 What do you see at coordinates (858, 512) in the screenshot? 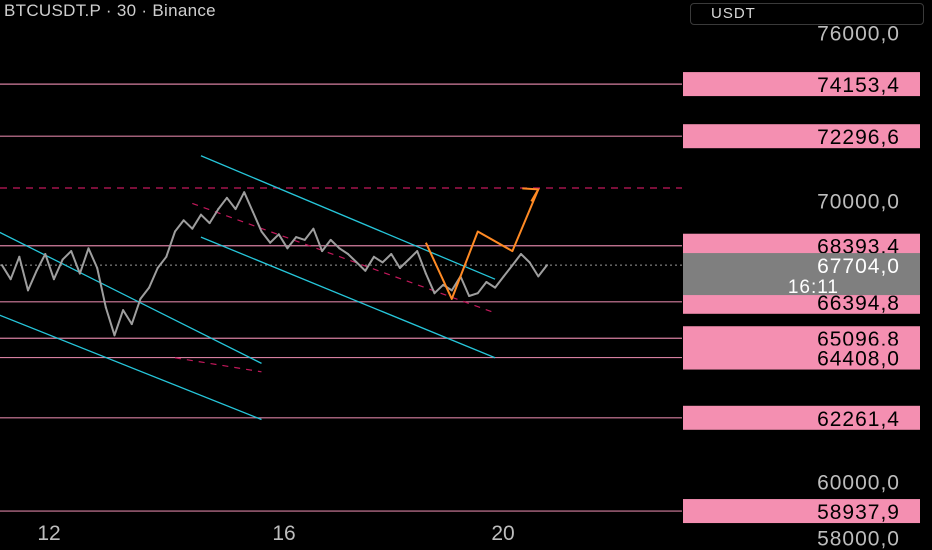
I see `level-label-8: 58937,9` at bounding box center [858, 512].